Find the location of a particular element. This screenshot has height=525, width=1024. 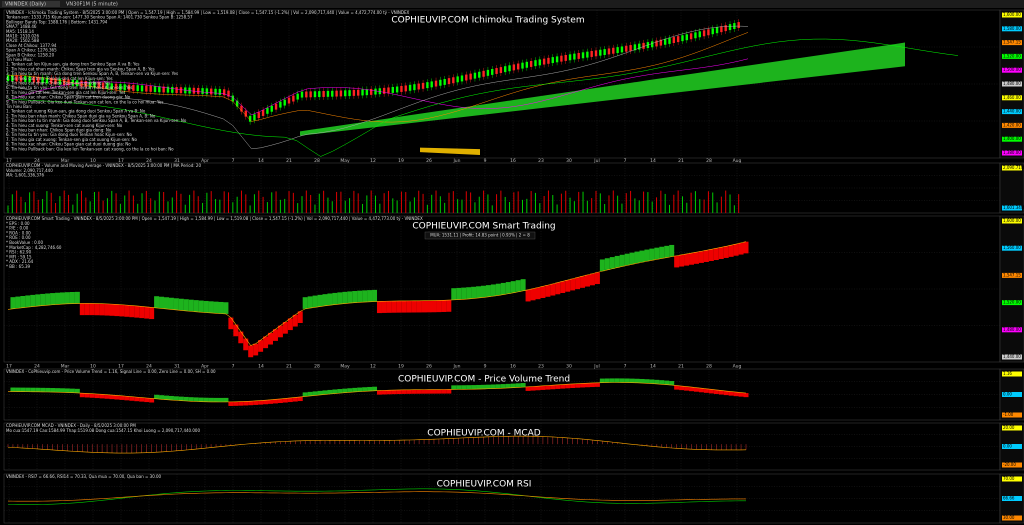

tab-active is located at coordinates (31, 4).